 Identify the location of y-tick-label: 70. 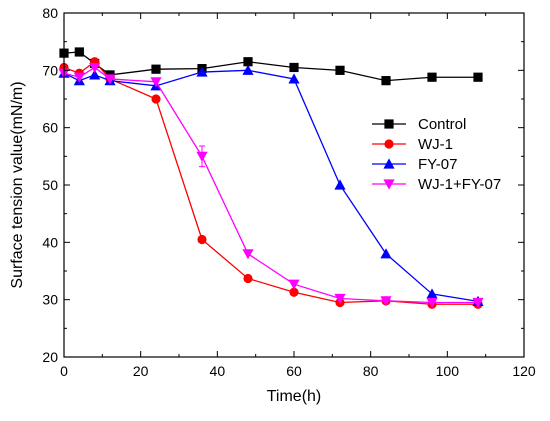
(50, 70).